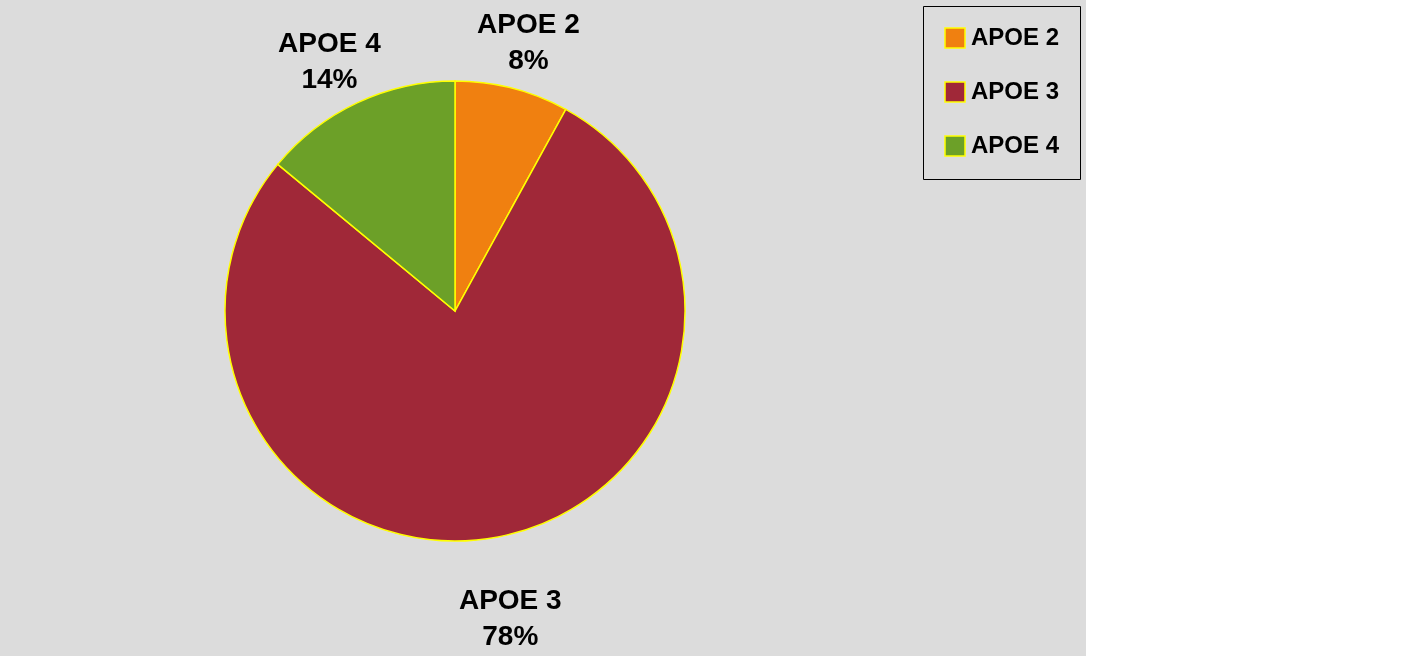 The image size is (1425, 666). I want to click on slice-label: APOE 4, so click(330, 43).